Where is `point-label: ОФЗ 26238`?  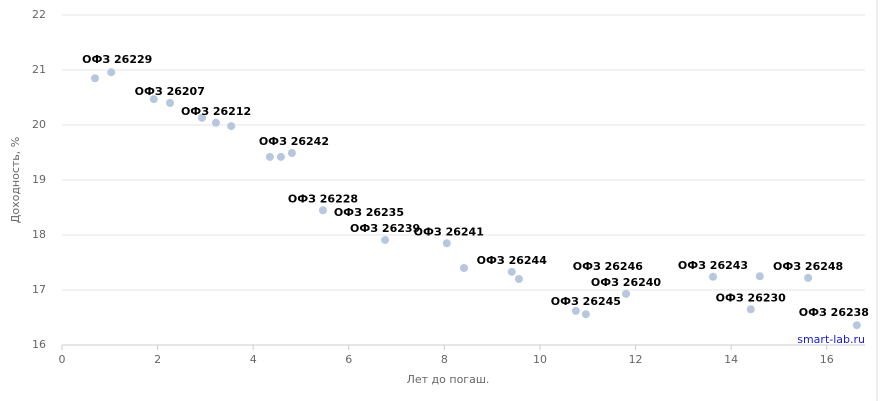
point-label: ОФЗ 26238 is located at coordinates (834, 312).